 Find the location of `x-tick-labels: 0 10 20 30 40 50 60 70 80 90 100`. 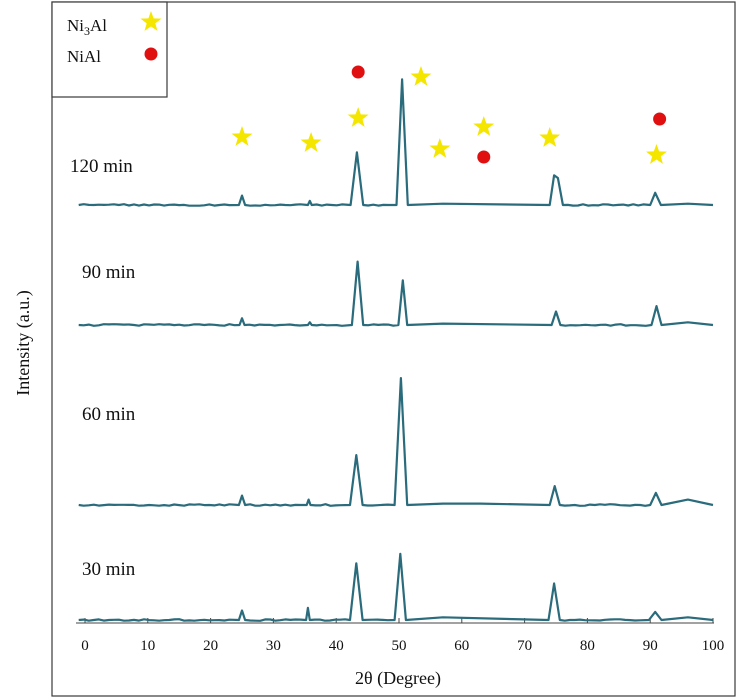

x-tick-labels: 0 10 20 30 40 50 60 70 80 90 100 is located at coordinates (402, 646).